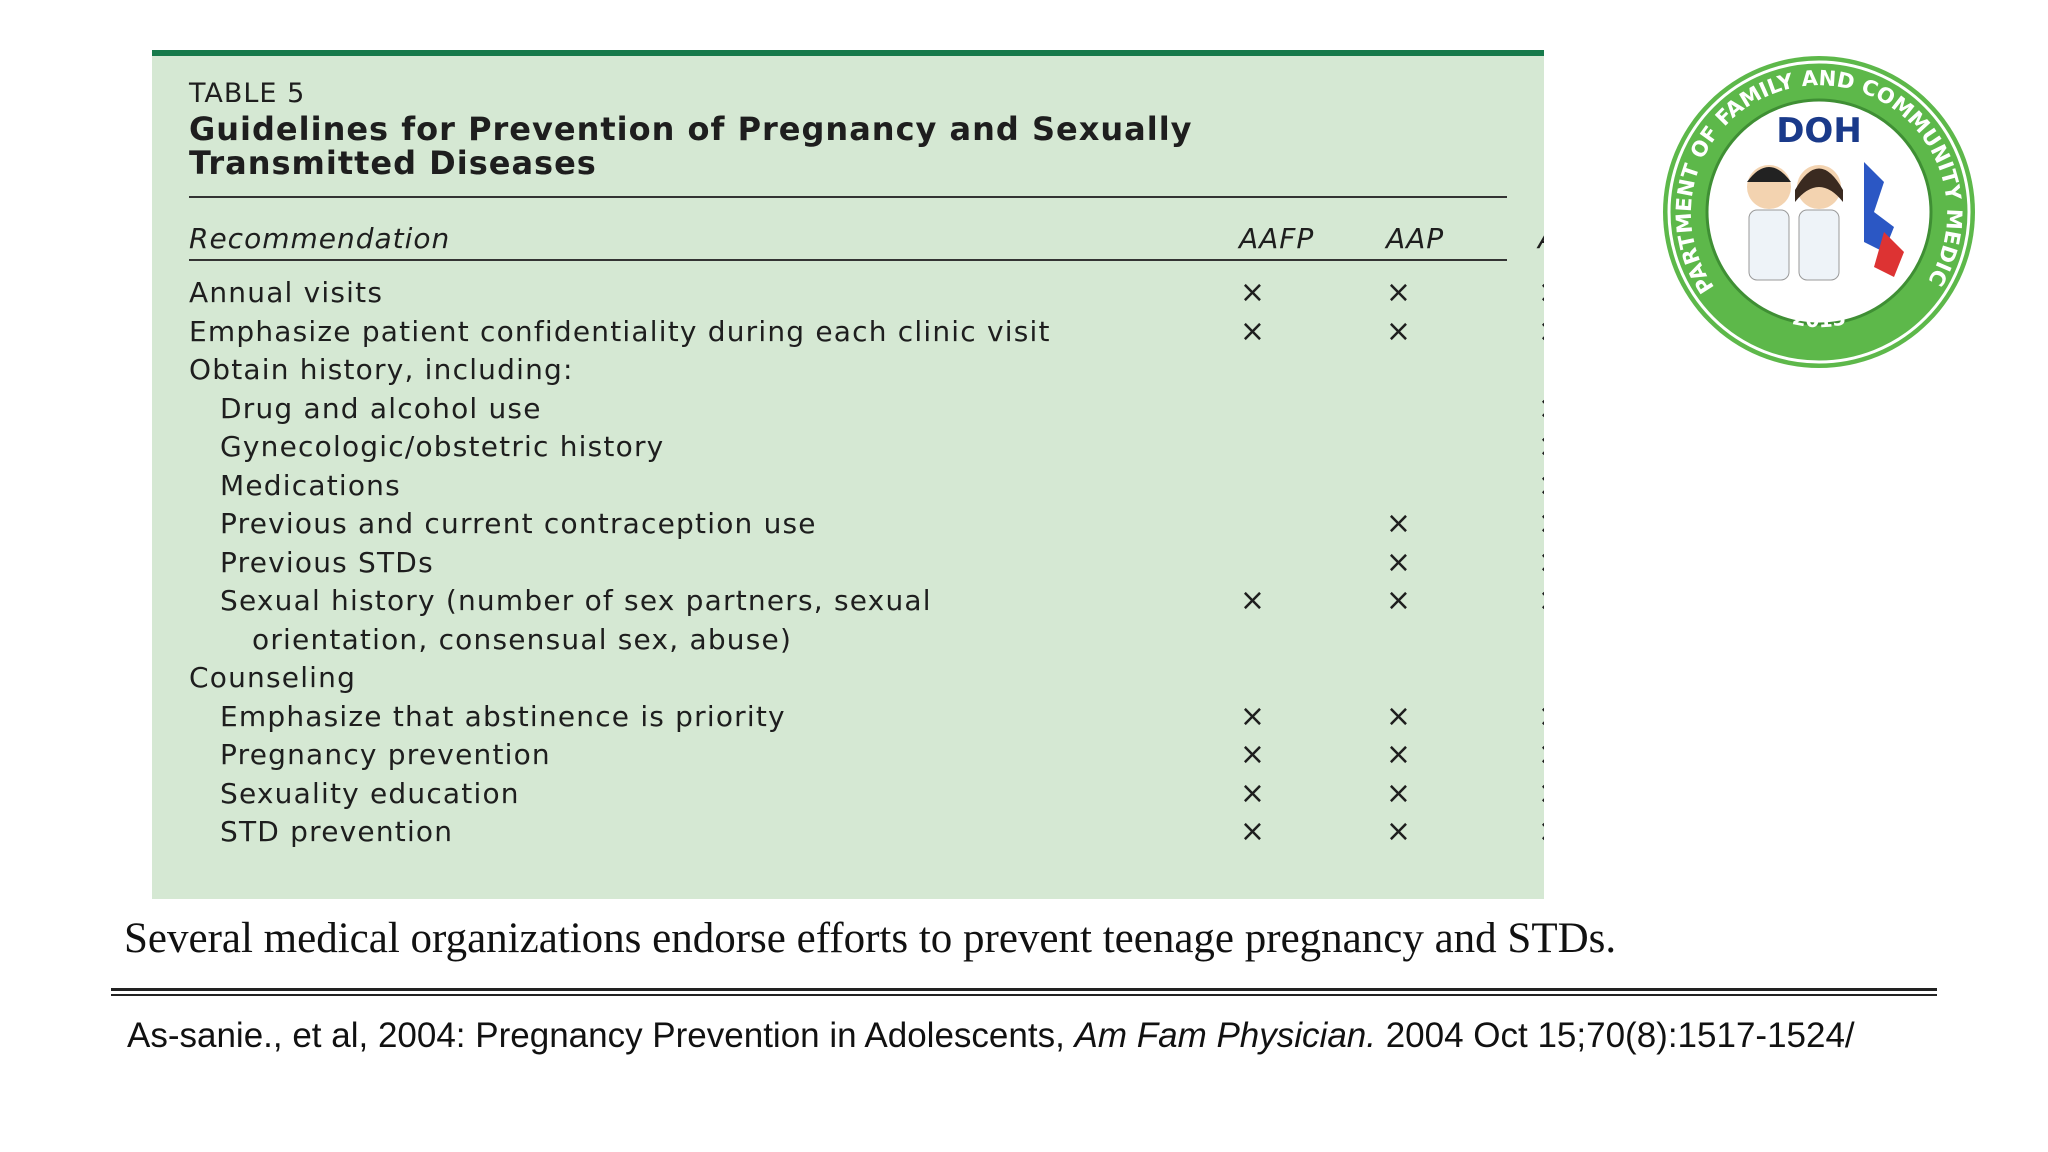 This screenshot has height=1152, width=2048. Describe the element at coordinates (1541, 238) in the screenshot. I see `column-header: AMA` at that location.